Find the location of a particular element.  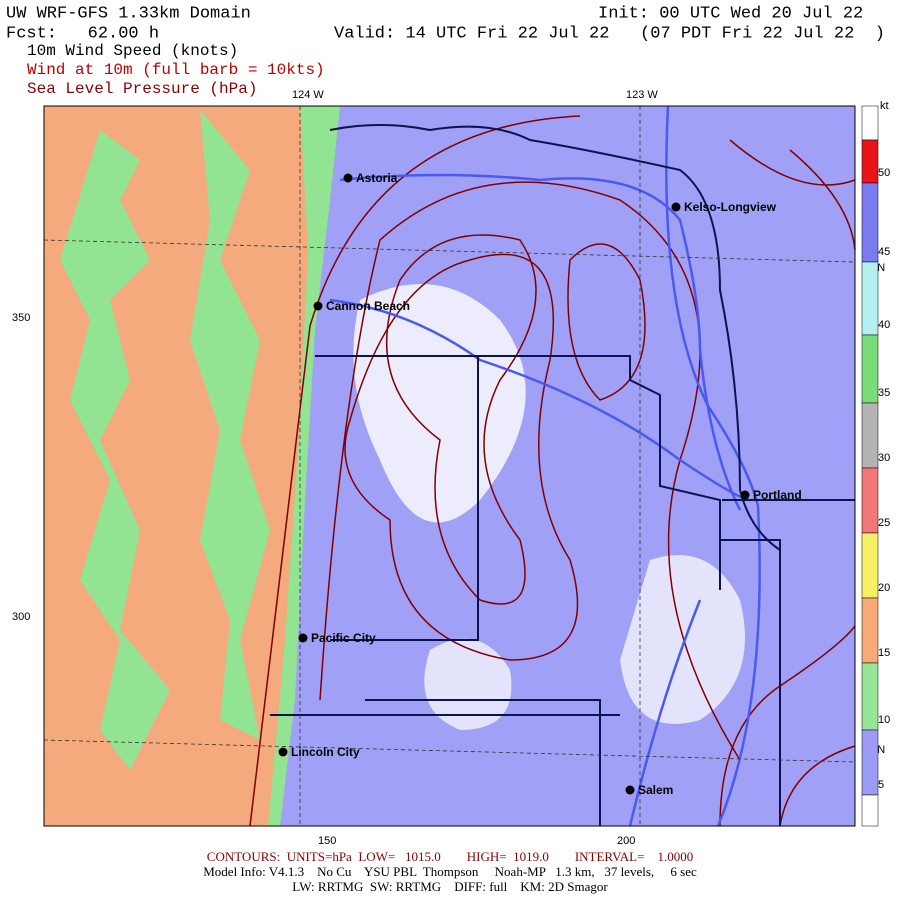

colorbar-label: 20 is located at coordinates (884, 588).